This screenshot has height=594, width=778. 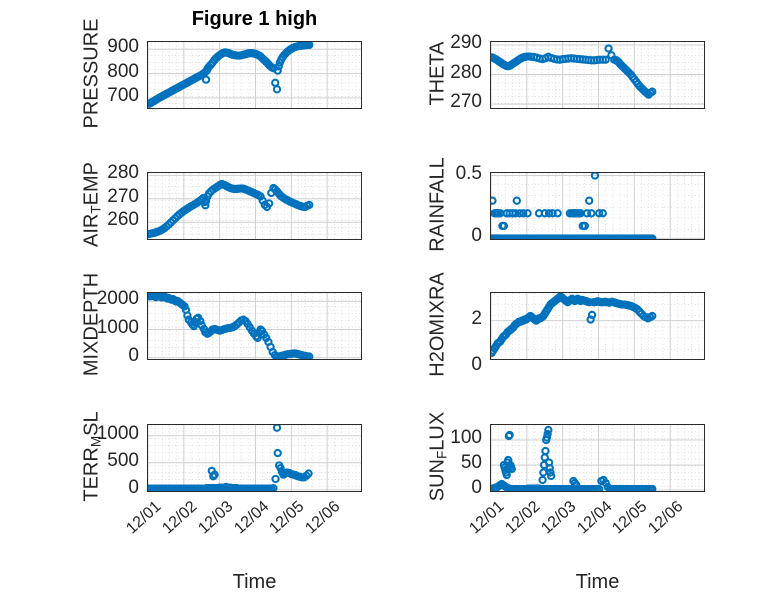 What do you see at coordinates (123, 196) in the screenshot?
I see `ytick-air_temp-1: 270` at bounding box center [123, 196].